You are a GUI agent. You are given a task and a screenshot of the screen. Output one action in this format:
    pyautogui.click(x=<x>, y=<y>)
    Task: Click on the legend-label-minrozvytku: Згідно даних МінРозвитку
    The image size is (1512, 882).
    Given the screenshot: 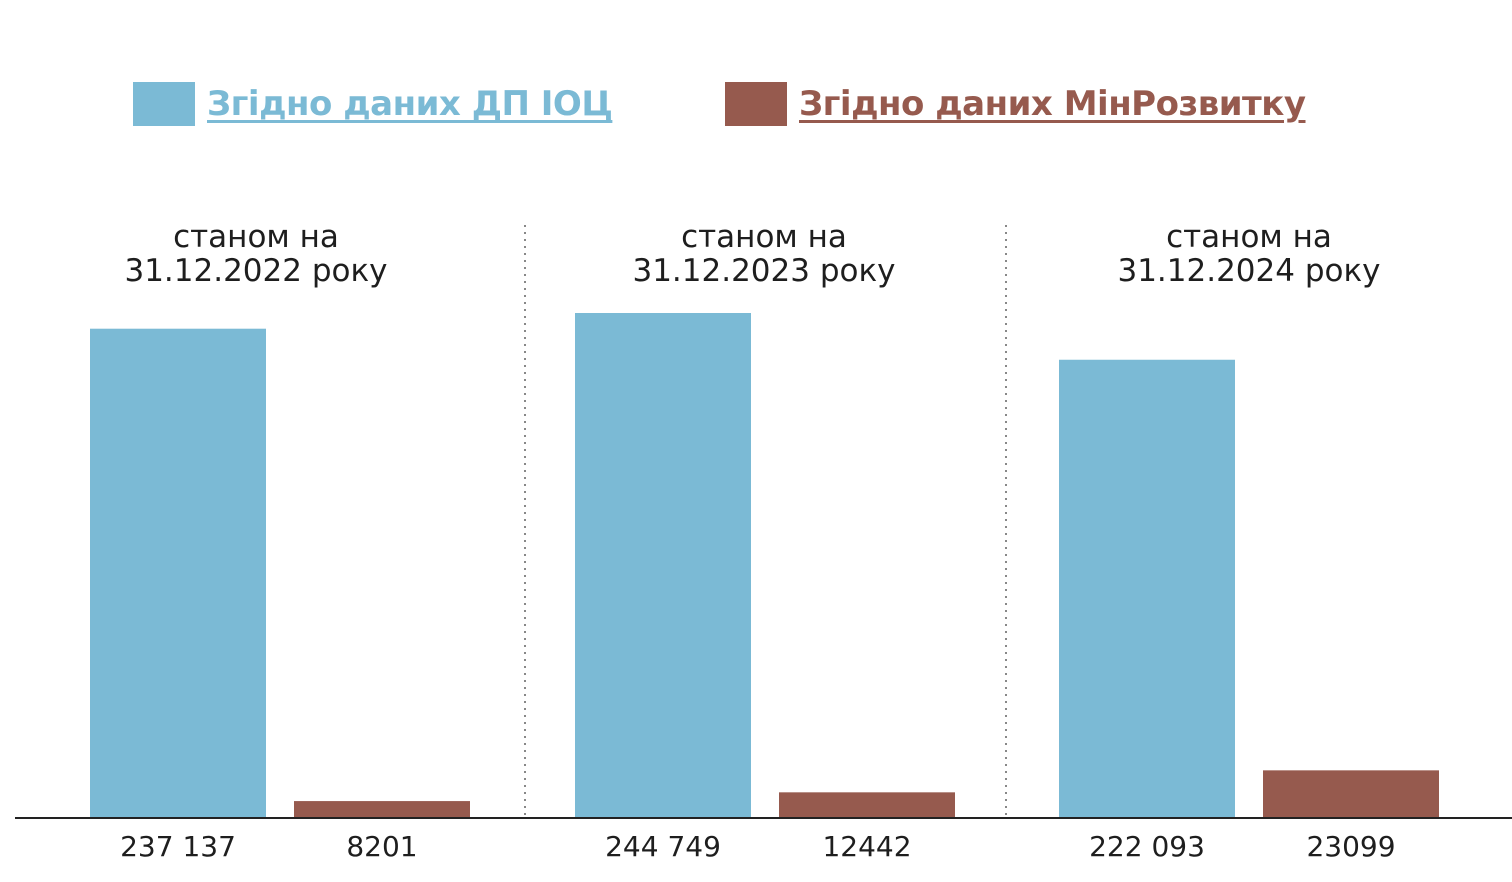 What is the action you would take?
    pyautogui.click(x=1052, y=104)
    